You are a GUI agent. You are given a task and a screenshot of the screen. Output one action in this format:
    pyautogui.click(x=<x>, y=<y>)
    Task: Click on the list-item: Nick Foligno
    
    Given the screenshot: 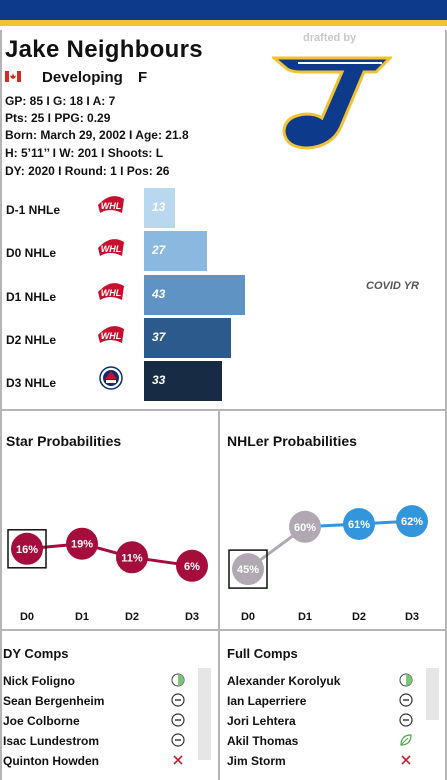 What is the action you would take?
    pyautogui.click(x=39, y=681)
    